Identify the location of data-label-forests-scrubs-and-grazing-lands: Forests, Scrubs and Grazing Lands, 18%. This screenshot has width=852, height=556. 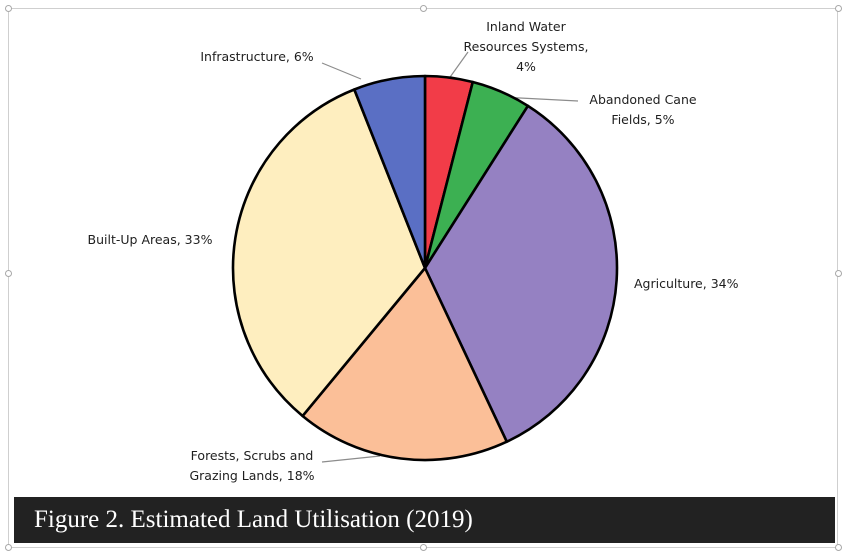
(251, 465).